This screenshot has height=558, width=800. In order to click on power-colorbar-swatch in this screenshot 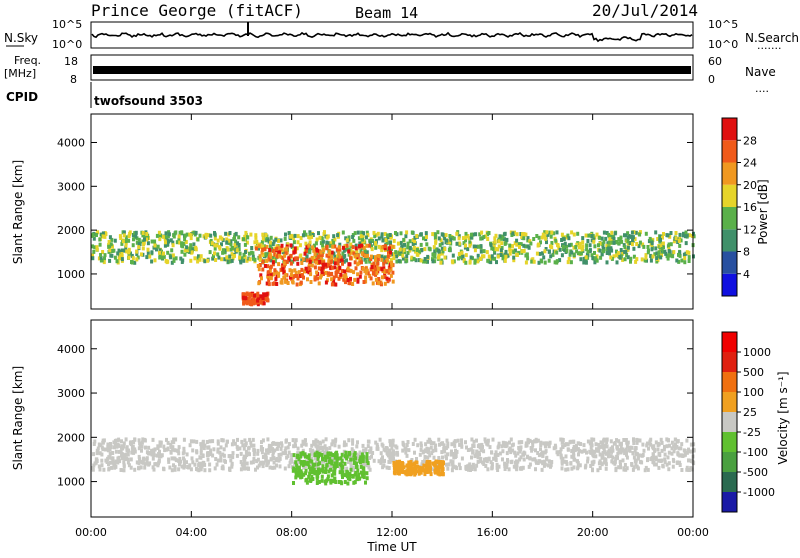, I will do `click(729, 151)`.